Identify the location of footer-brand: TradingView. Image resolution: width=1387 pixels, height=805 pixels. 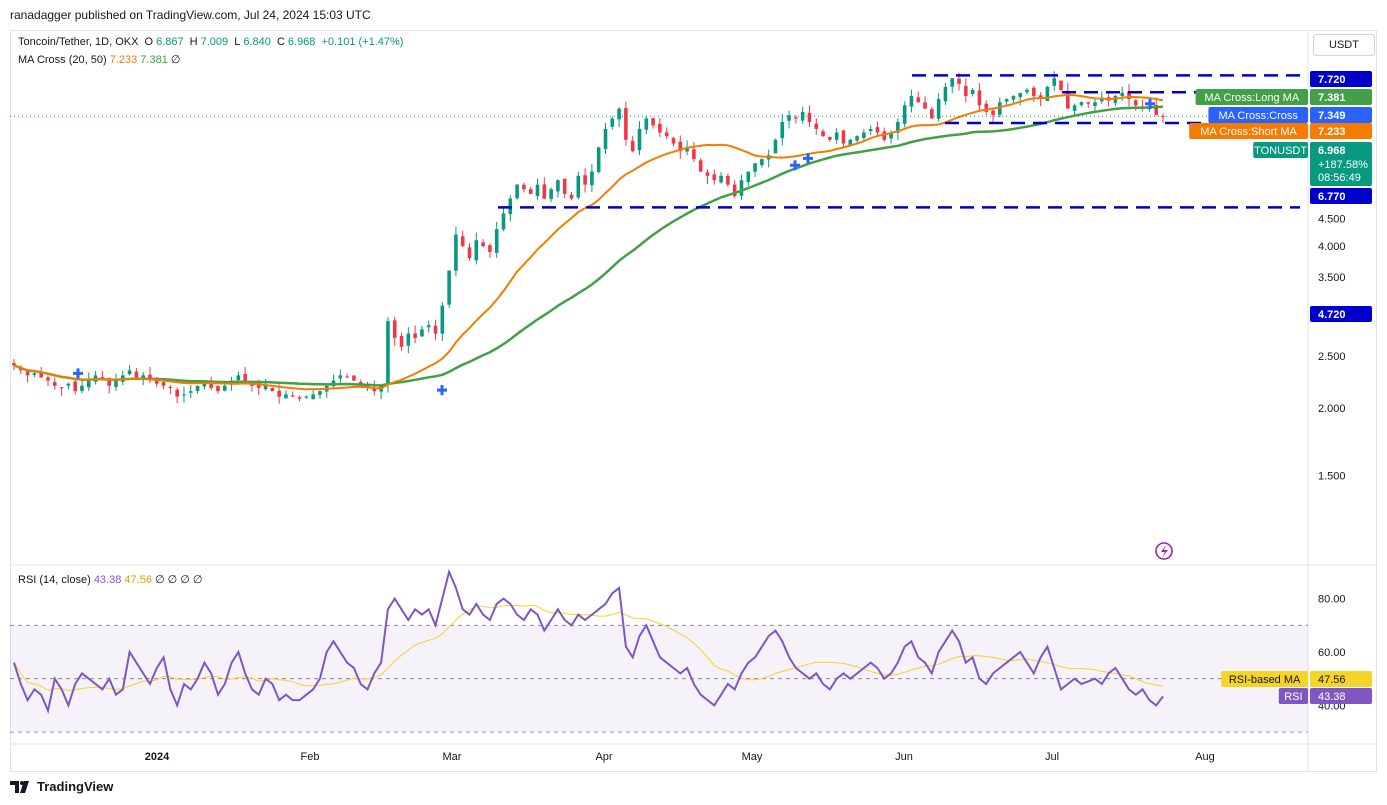
(61, 786).